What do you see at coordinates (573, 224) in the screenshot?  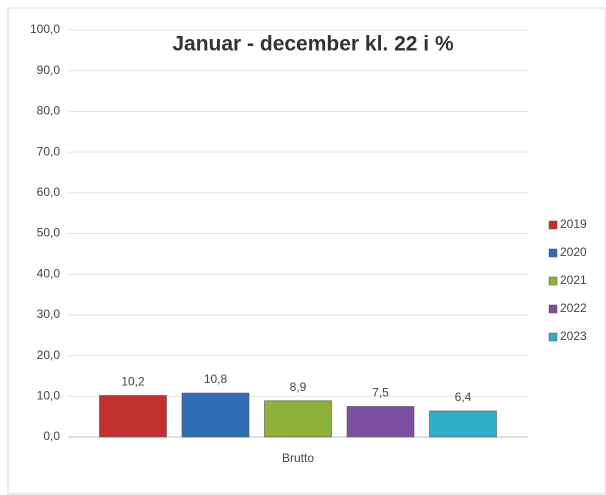 I see `legend-label: 2019` at bounding box center [573, 224].